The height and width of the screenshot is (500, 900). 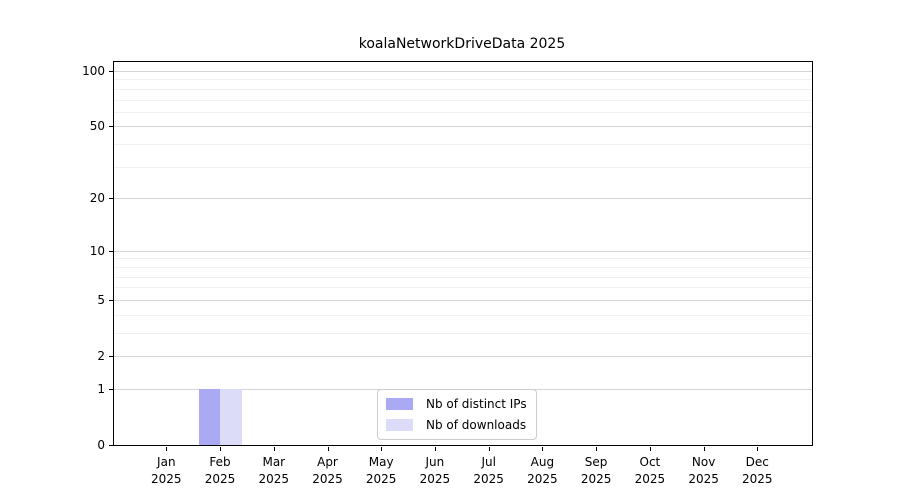 I want to click on y-tick-label: 2, so click(x=101, y=356).